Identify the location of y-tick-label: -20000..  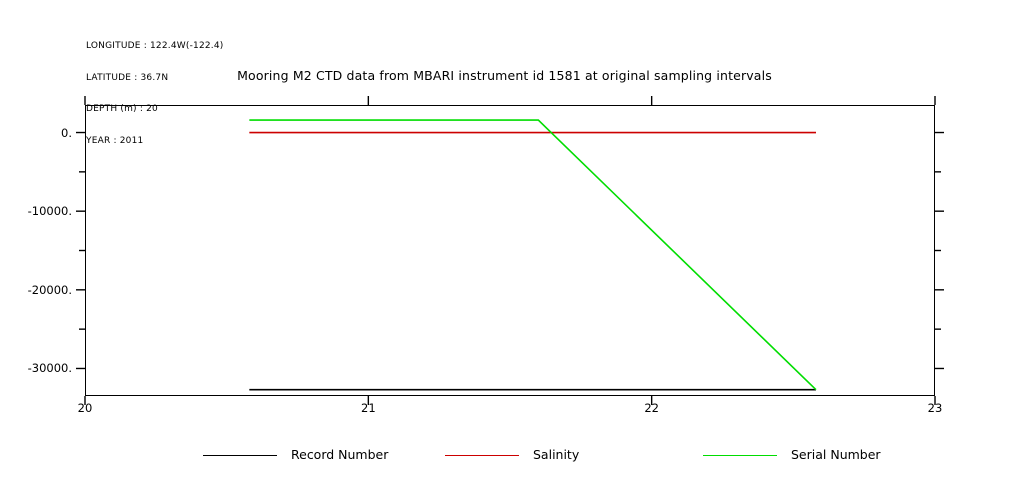
(49, 289).